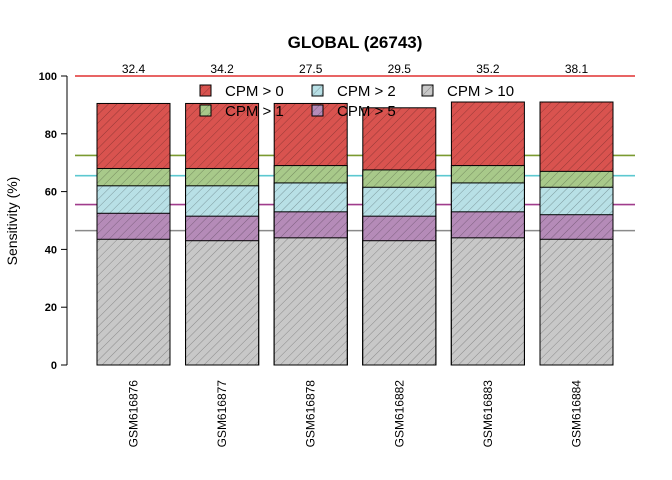 This screenshot has height=480, width=672. Describe the element at coordinates (51, 250) in the screenshot. I see `y-tick-label: 40` at that location.